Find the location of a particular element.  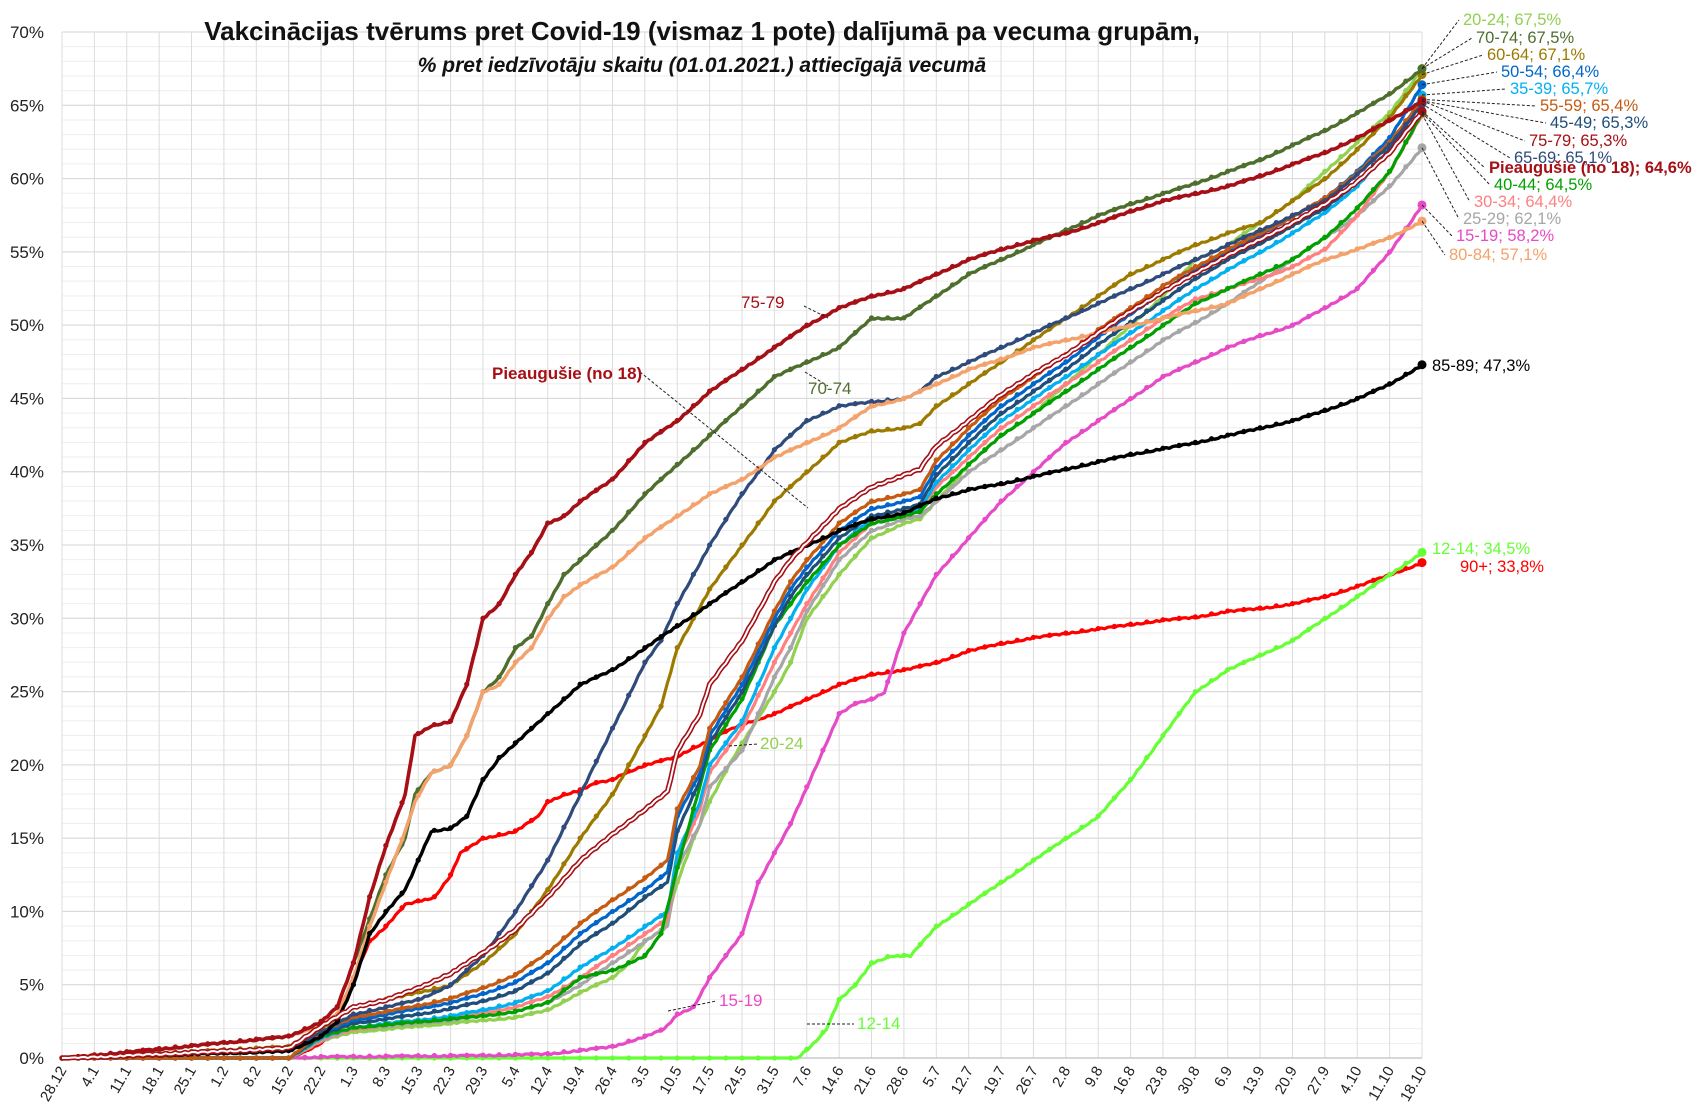

y-tick-label: 60% is located at coordinates (27, 179).